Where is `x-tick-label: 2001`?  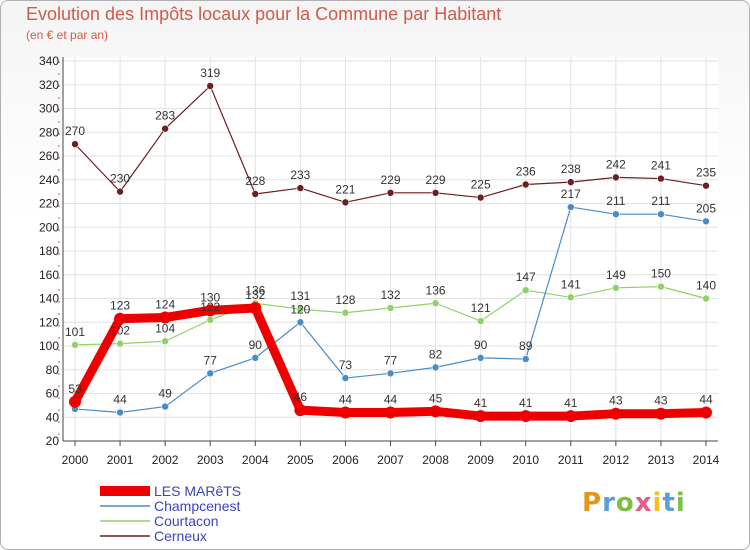
x-tick-label: 2001 is located at coordinates (120, 460).